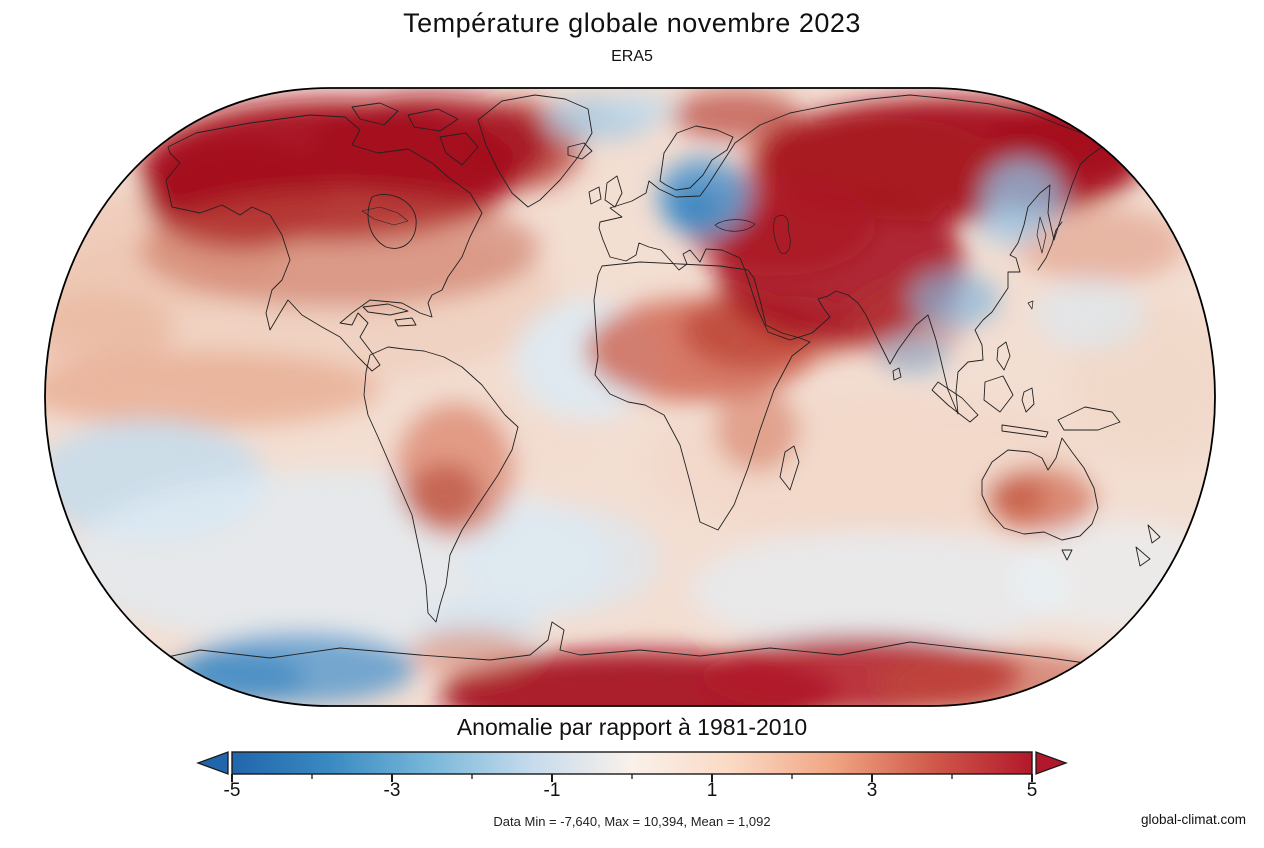 Image resolution: width=1264 pixels, height=848 pixels. I want to click on iceland-outline, so click(580, 151).